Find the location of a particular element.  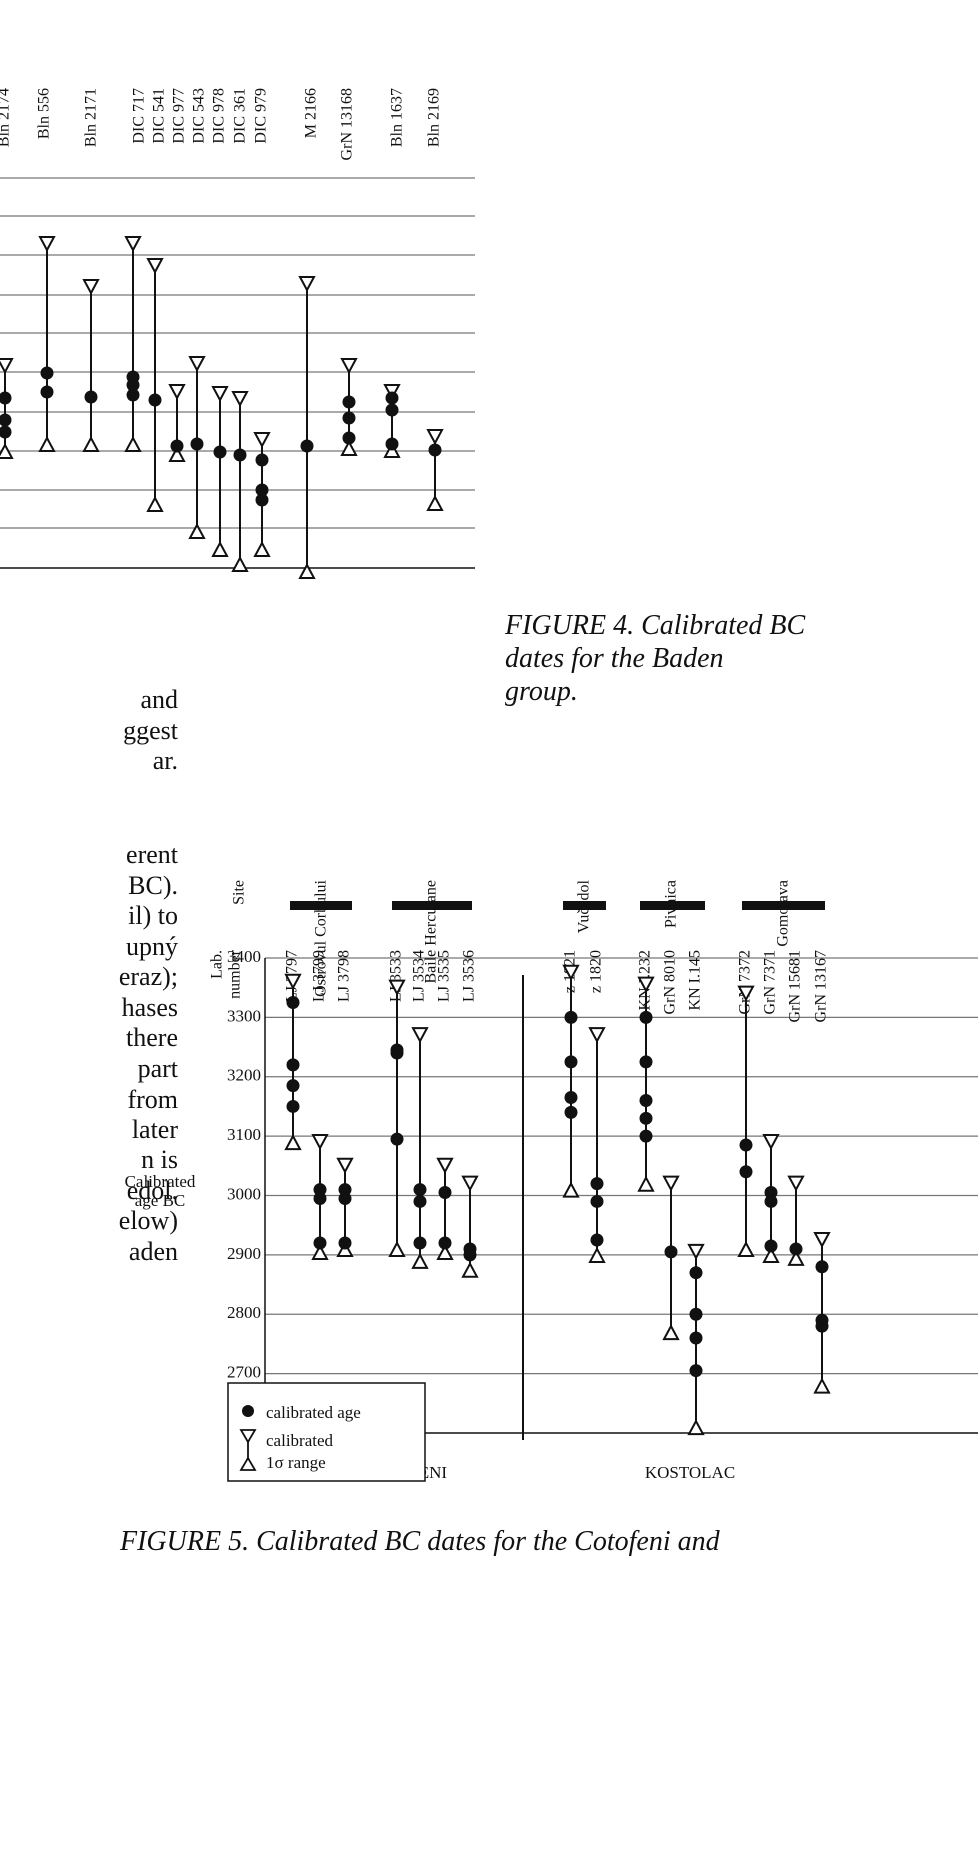

legend-label: calibrated is located at coordinates (300, 1440).